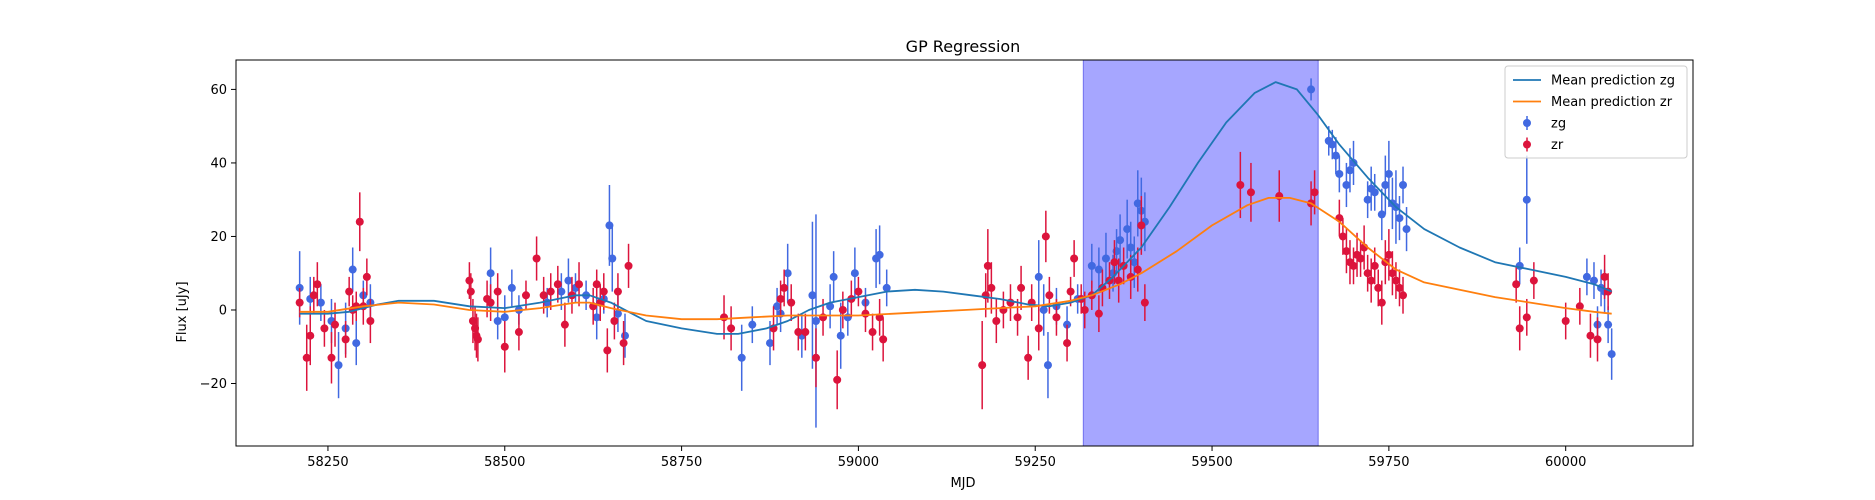 The height and width of the screenshot is (500, 1875). I want to click on x-tick-label: 59500, so click(1211, 462).